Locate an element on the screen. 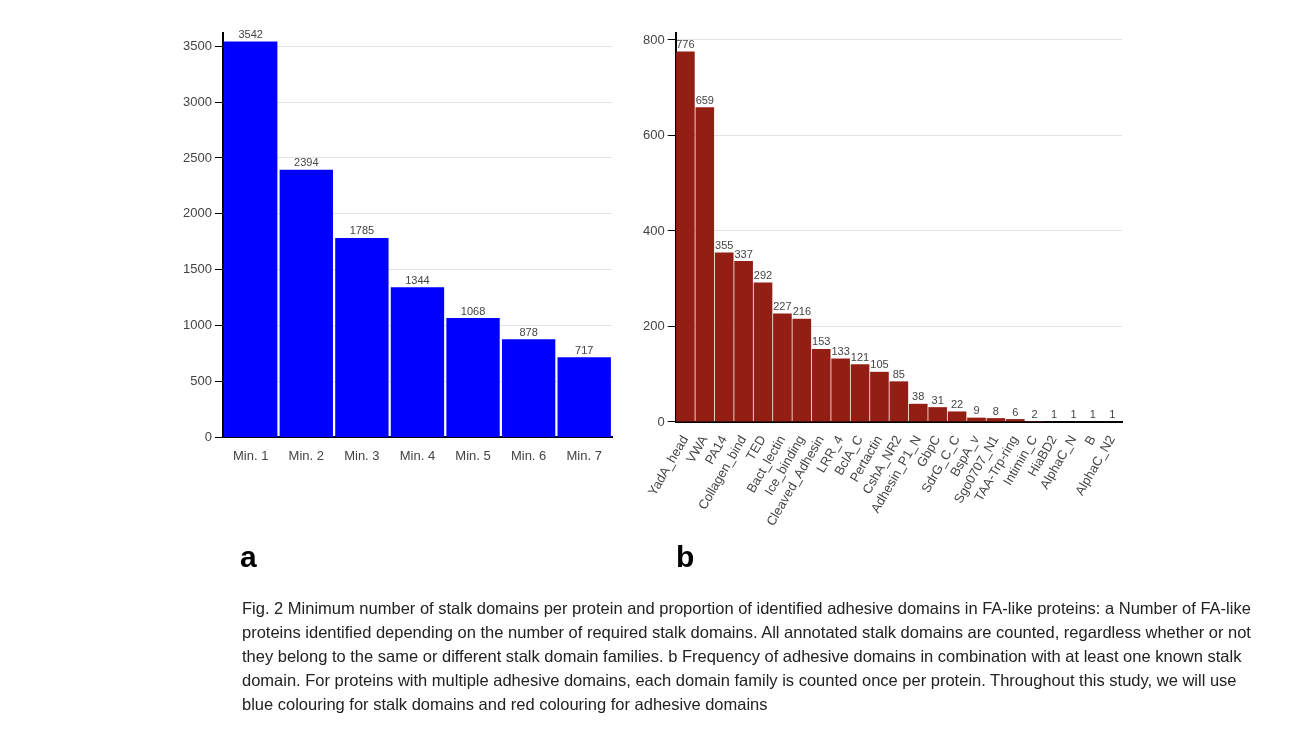 The image size is (1292, 730). caption: Fig. 2 Minimum number of stalk domains per protein and proportion of identified adhesive domains in FA-like proteins: a Number of FA-like proteins identified depending on the number of required stalk domains. All annotated stalk domains are counted, regardless whether or not they belong to the same or different stalk domain families. b Frequency of adhesive domains in combination with at least one known stalk domain. For proteins with multiple adhesive domains, each domain family is counted once per protein. Throughout this study, we will use blue colouring for stalk domains and red colouring for adhesive domains is located at coordinates (747, 656).